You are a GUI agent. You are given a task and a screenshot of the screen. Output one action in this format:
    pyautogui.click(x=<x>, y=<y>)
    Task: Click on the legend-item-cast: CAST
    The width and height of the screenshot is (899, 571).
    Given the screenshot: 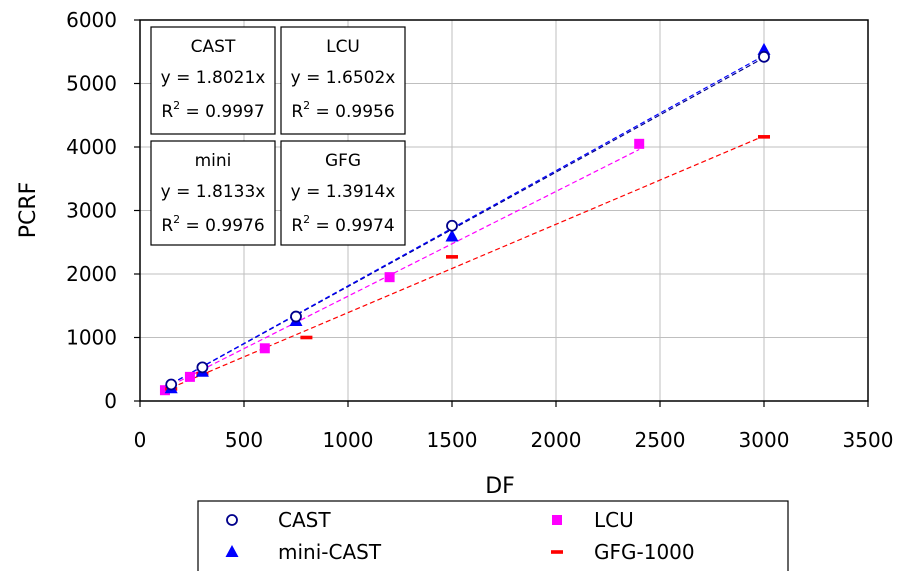 What is the action you would take?
    pyautogui.click(x=278, y=520)
    